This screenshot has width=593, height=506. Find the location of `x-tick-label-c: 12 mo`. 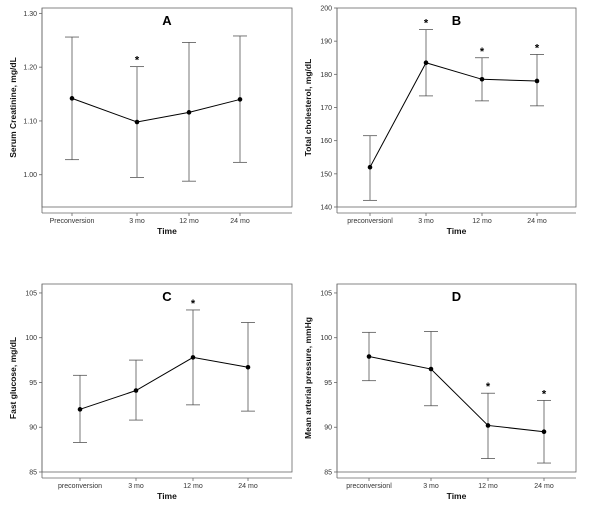

x-tick-label-c: 12 mo is located at coordinates (193, 486).